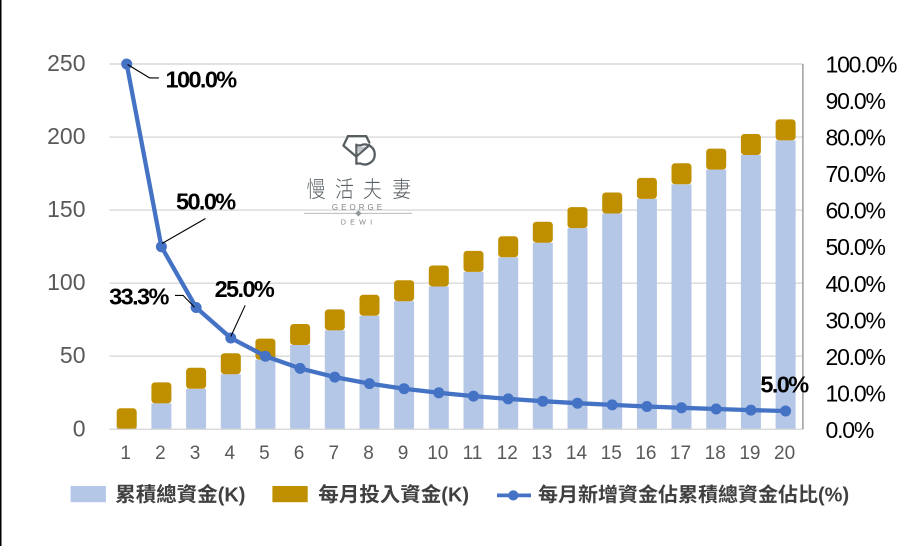  What do you see at coordinates (264, 453) in the screenshot?
I see `svg-text: 5` at bounding box center [264, 453].